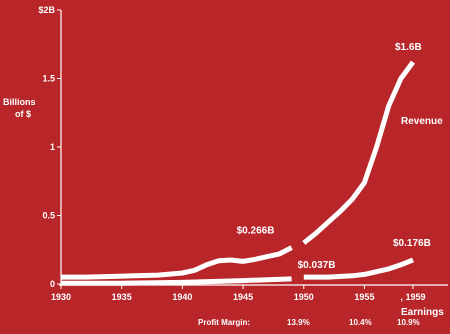 The height and width of the screenshot is (334, 450). Describe the element at coordinates (360, 322) in the screenshot. I see `profit-margin-1950: 10.4%` at that location.